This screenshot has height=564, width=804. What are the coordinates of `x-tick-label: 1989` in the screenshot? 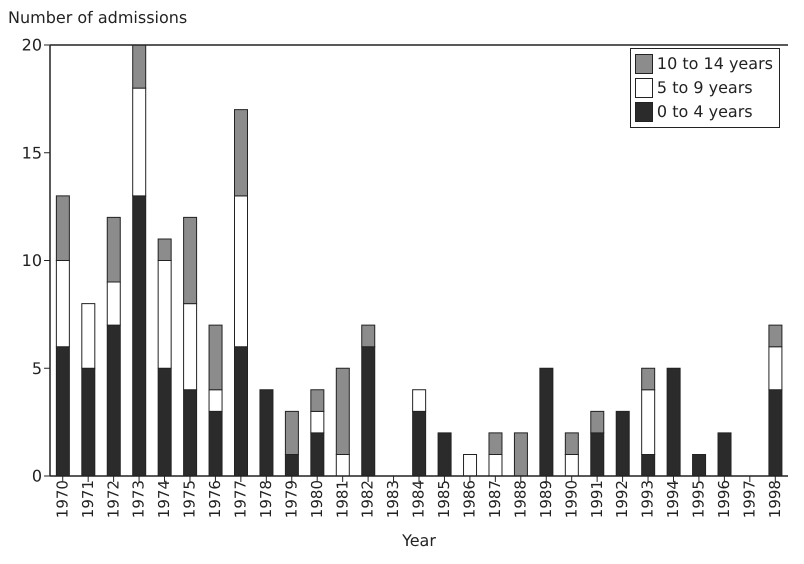 It's located at (545, 499).